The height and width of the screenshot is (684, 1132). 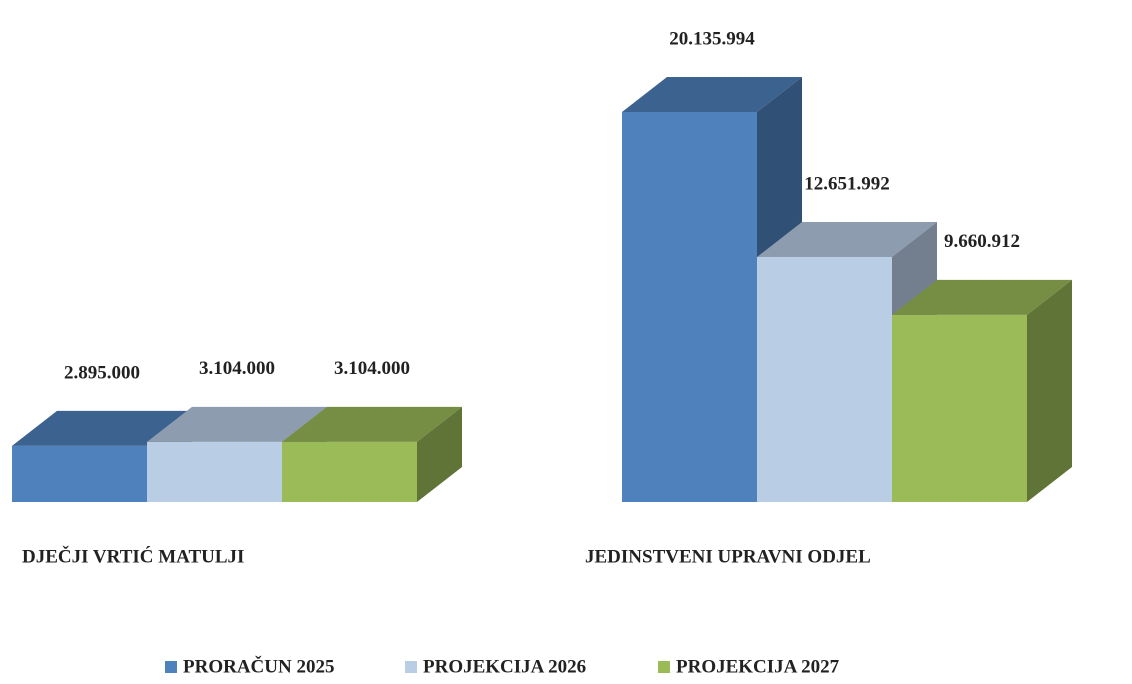 What do you see at coordinates (712, 38) in the screenshot?
I see `value-label: 20.135.994` at bounding box center [712, 38].